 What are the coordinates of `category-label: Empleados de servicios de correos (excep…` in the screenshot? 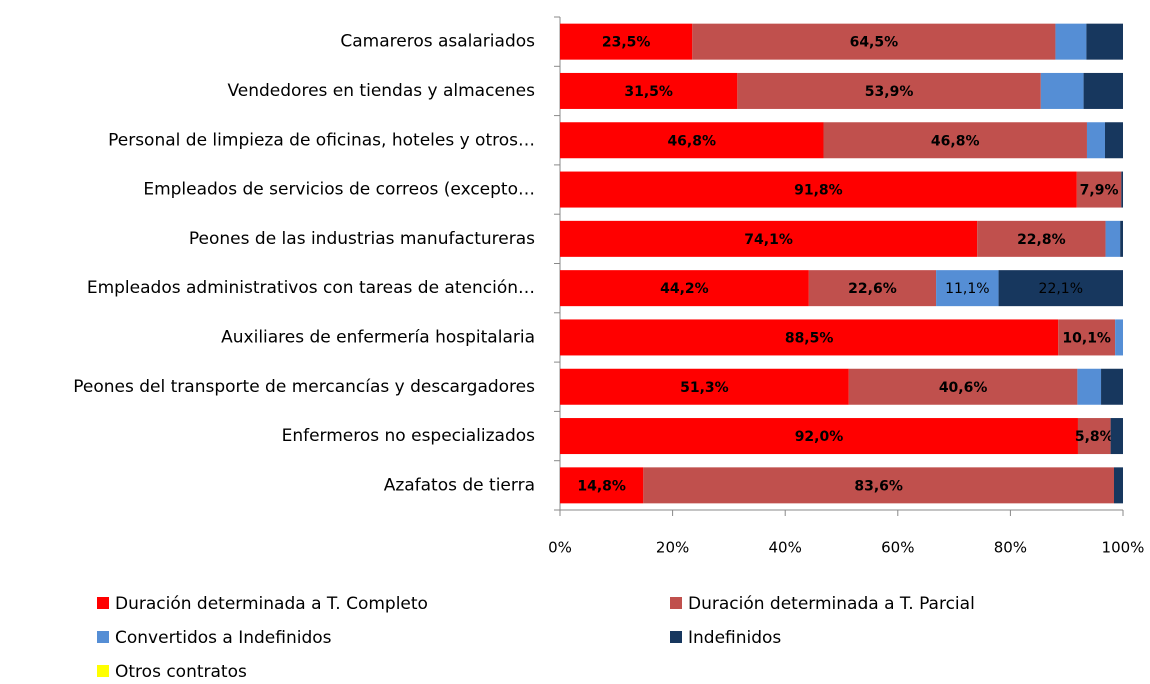 It's located at (339, 190).